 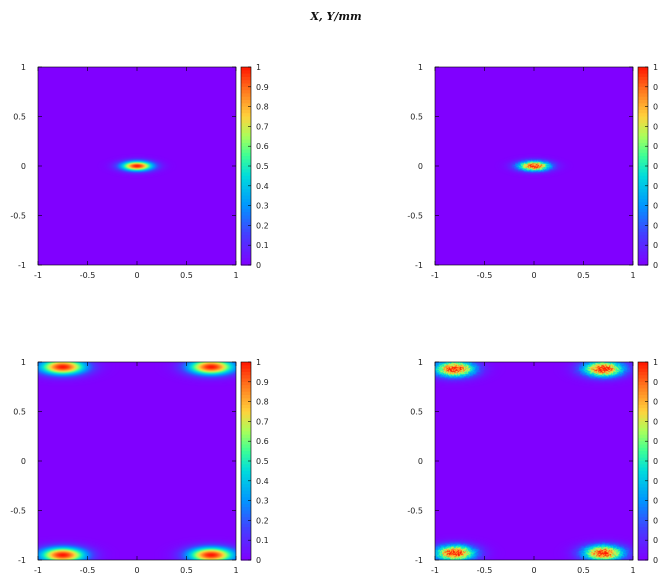 I want to click on x-tick-label: 1, so click(x=632, y=275).